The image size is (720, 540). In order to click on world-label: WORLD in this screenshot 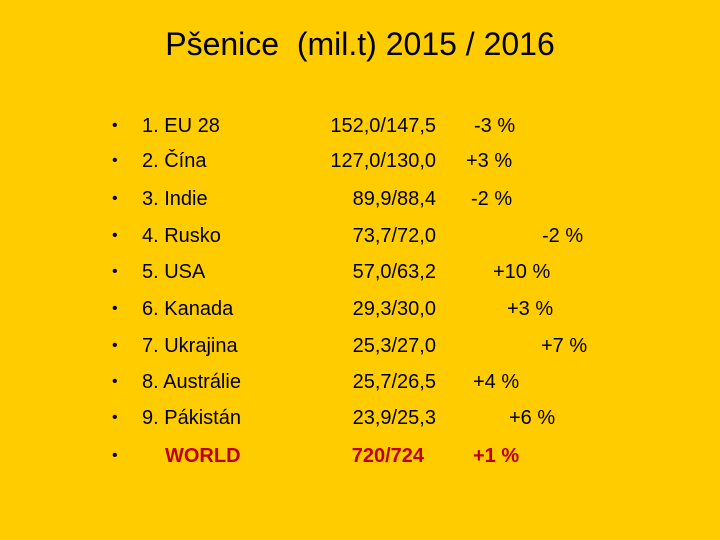, I will do `click(203, 456)`.